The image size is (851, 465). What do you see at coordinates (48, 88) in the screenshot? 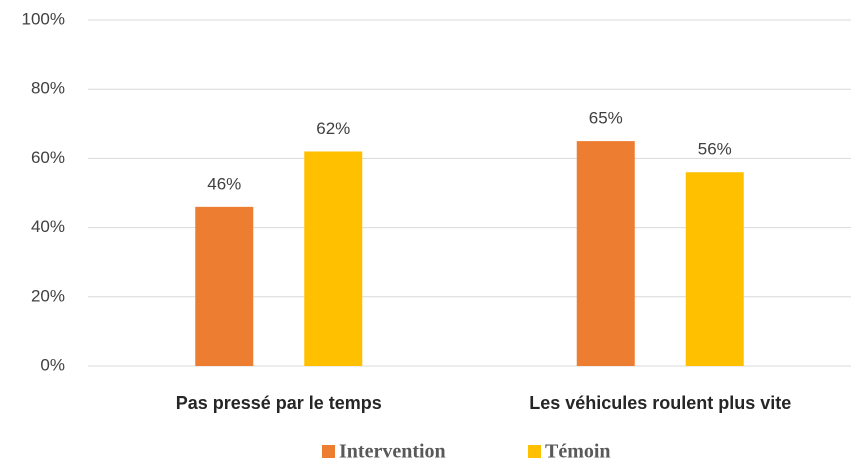
I see `y-tick-label: 80%` at bounding box center [48, 88].